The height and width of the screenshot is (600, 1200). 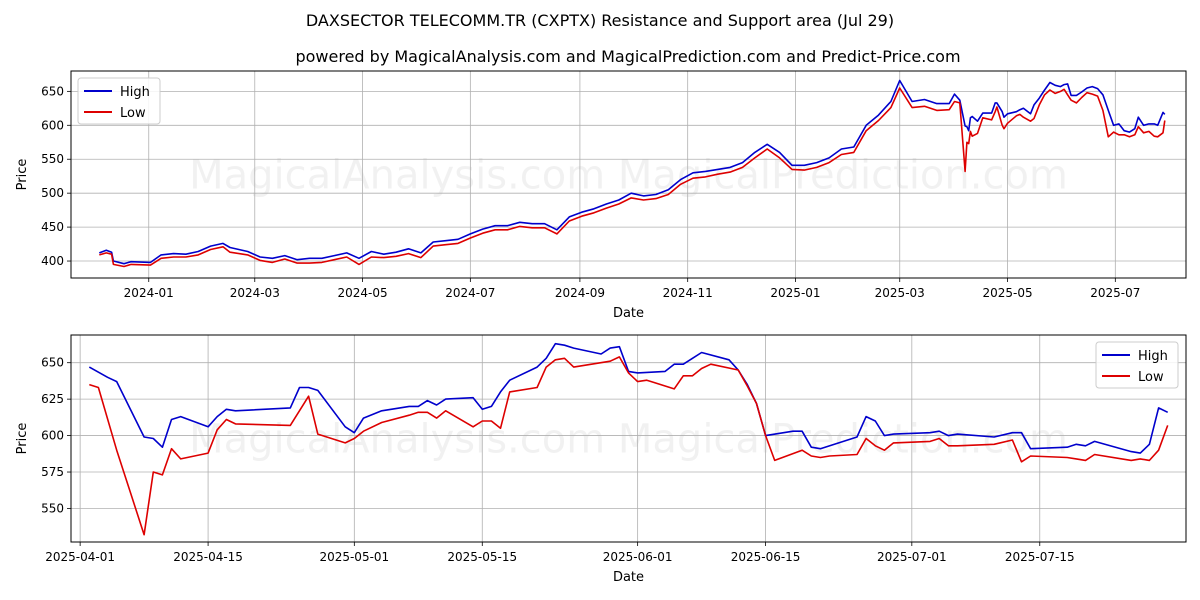 I want to click on x-tick-label: 2025-01, so click(x=795, y=293).